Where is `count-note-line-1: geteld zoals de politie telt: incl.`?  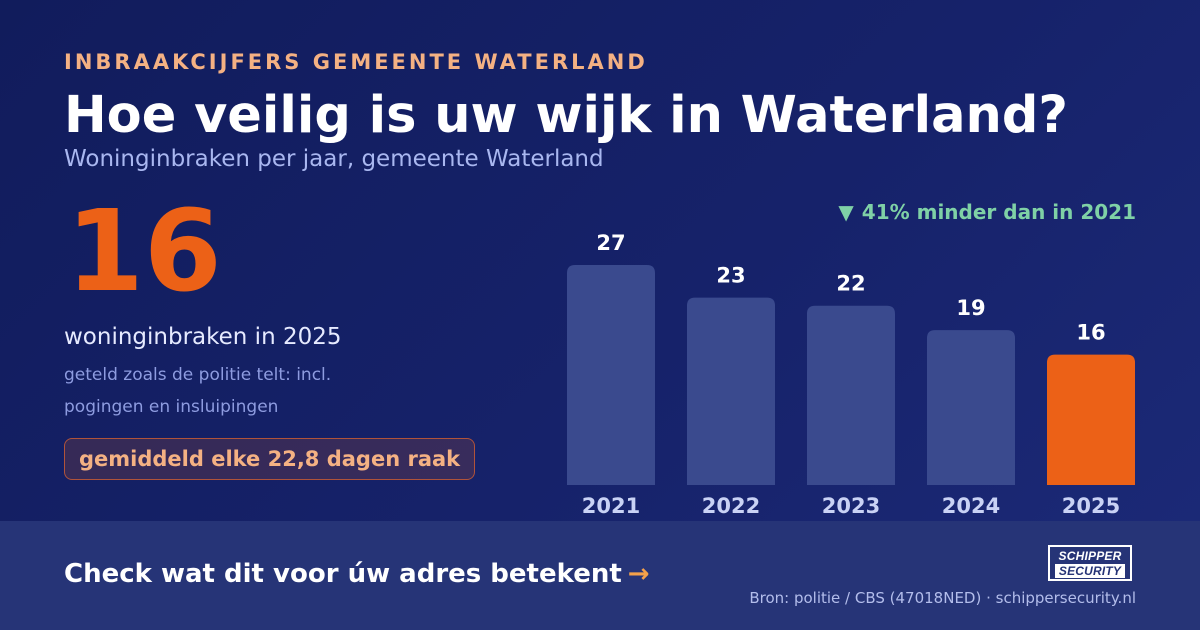 count-note-line-1: geteld zoals de politie telt: incl. is located at coordinates (198, 375).